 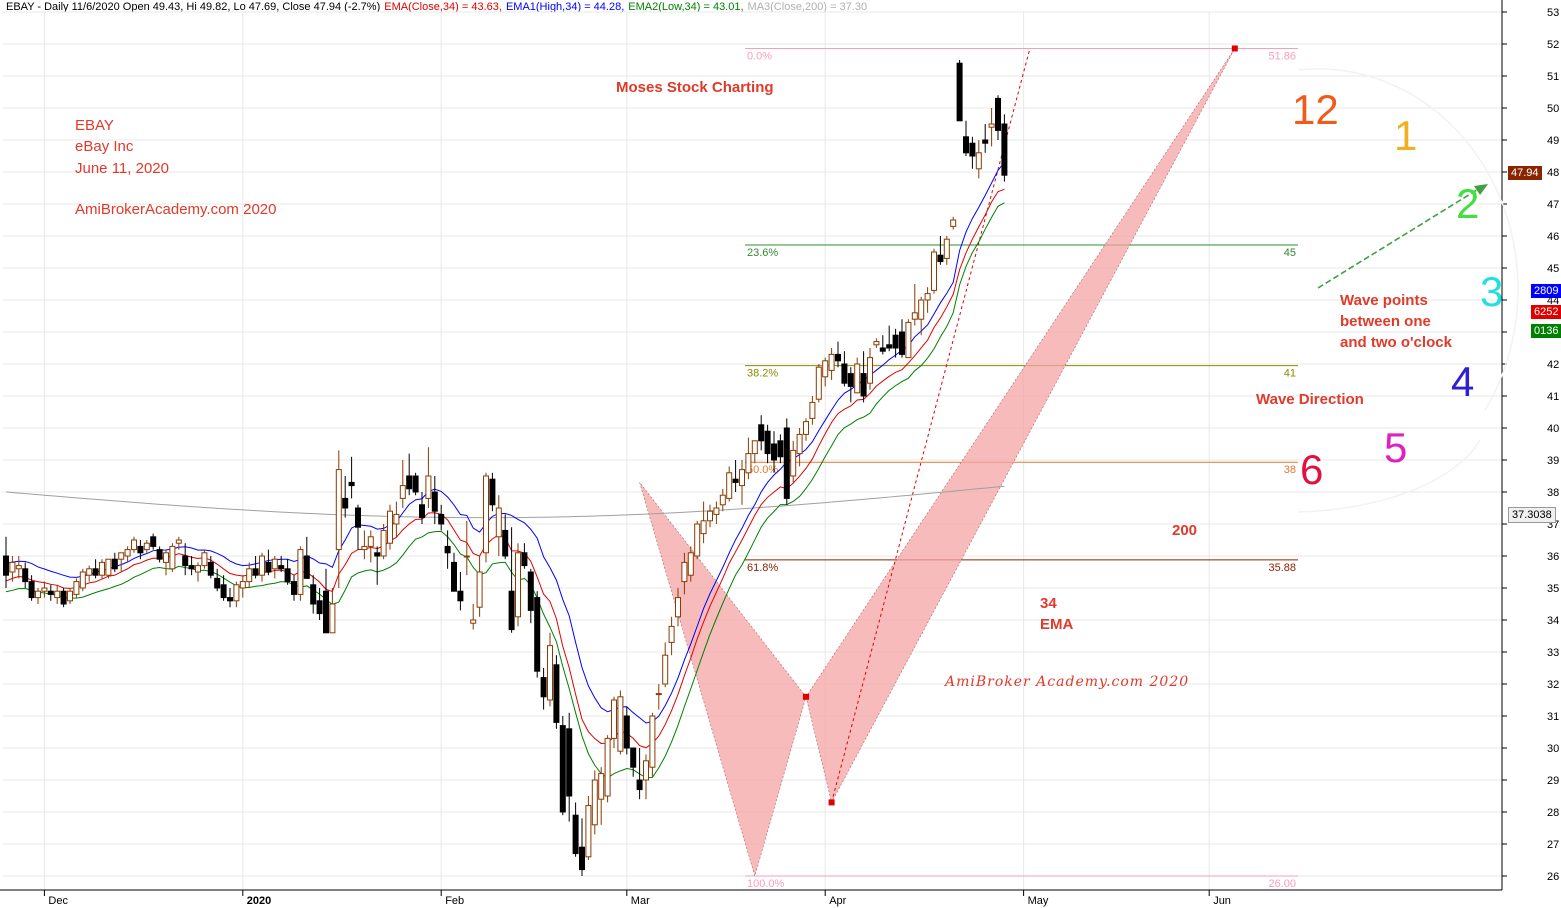 I want to click on fib-percent-label: 61.8%, so click(x=762, y=568).